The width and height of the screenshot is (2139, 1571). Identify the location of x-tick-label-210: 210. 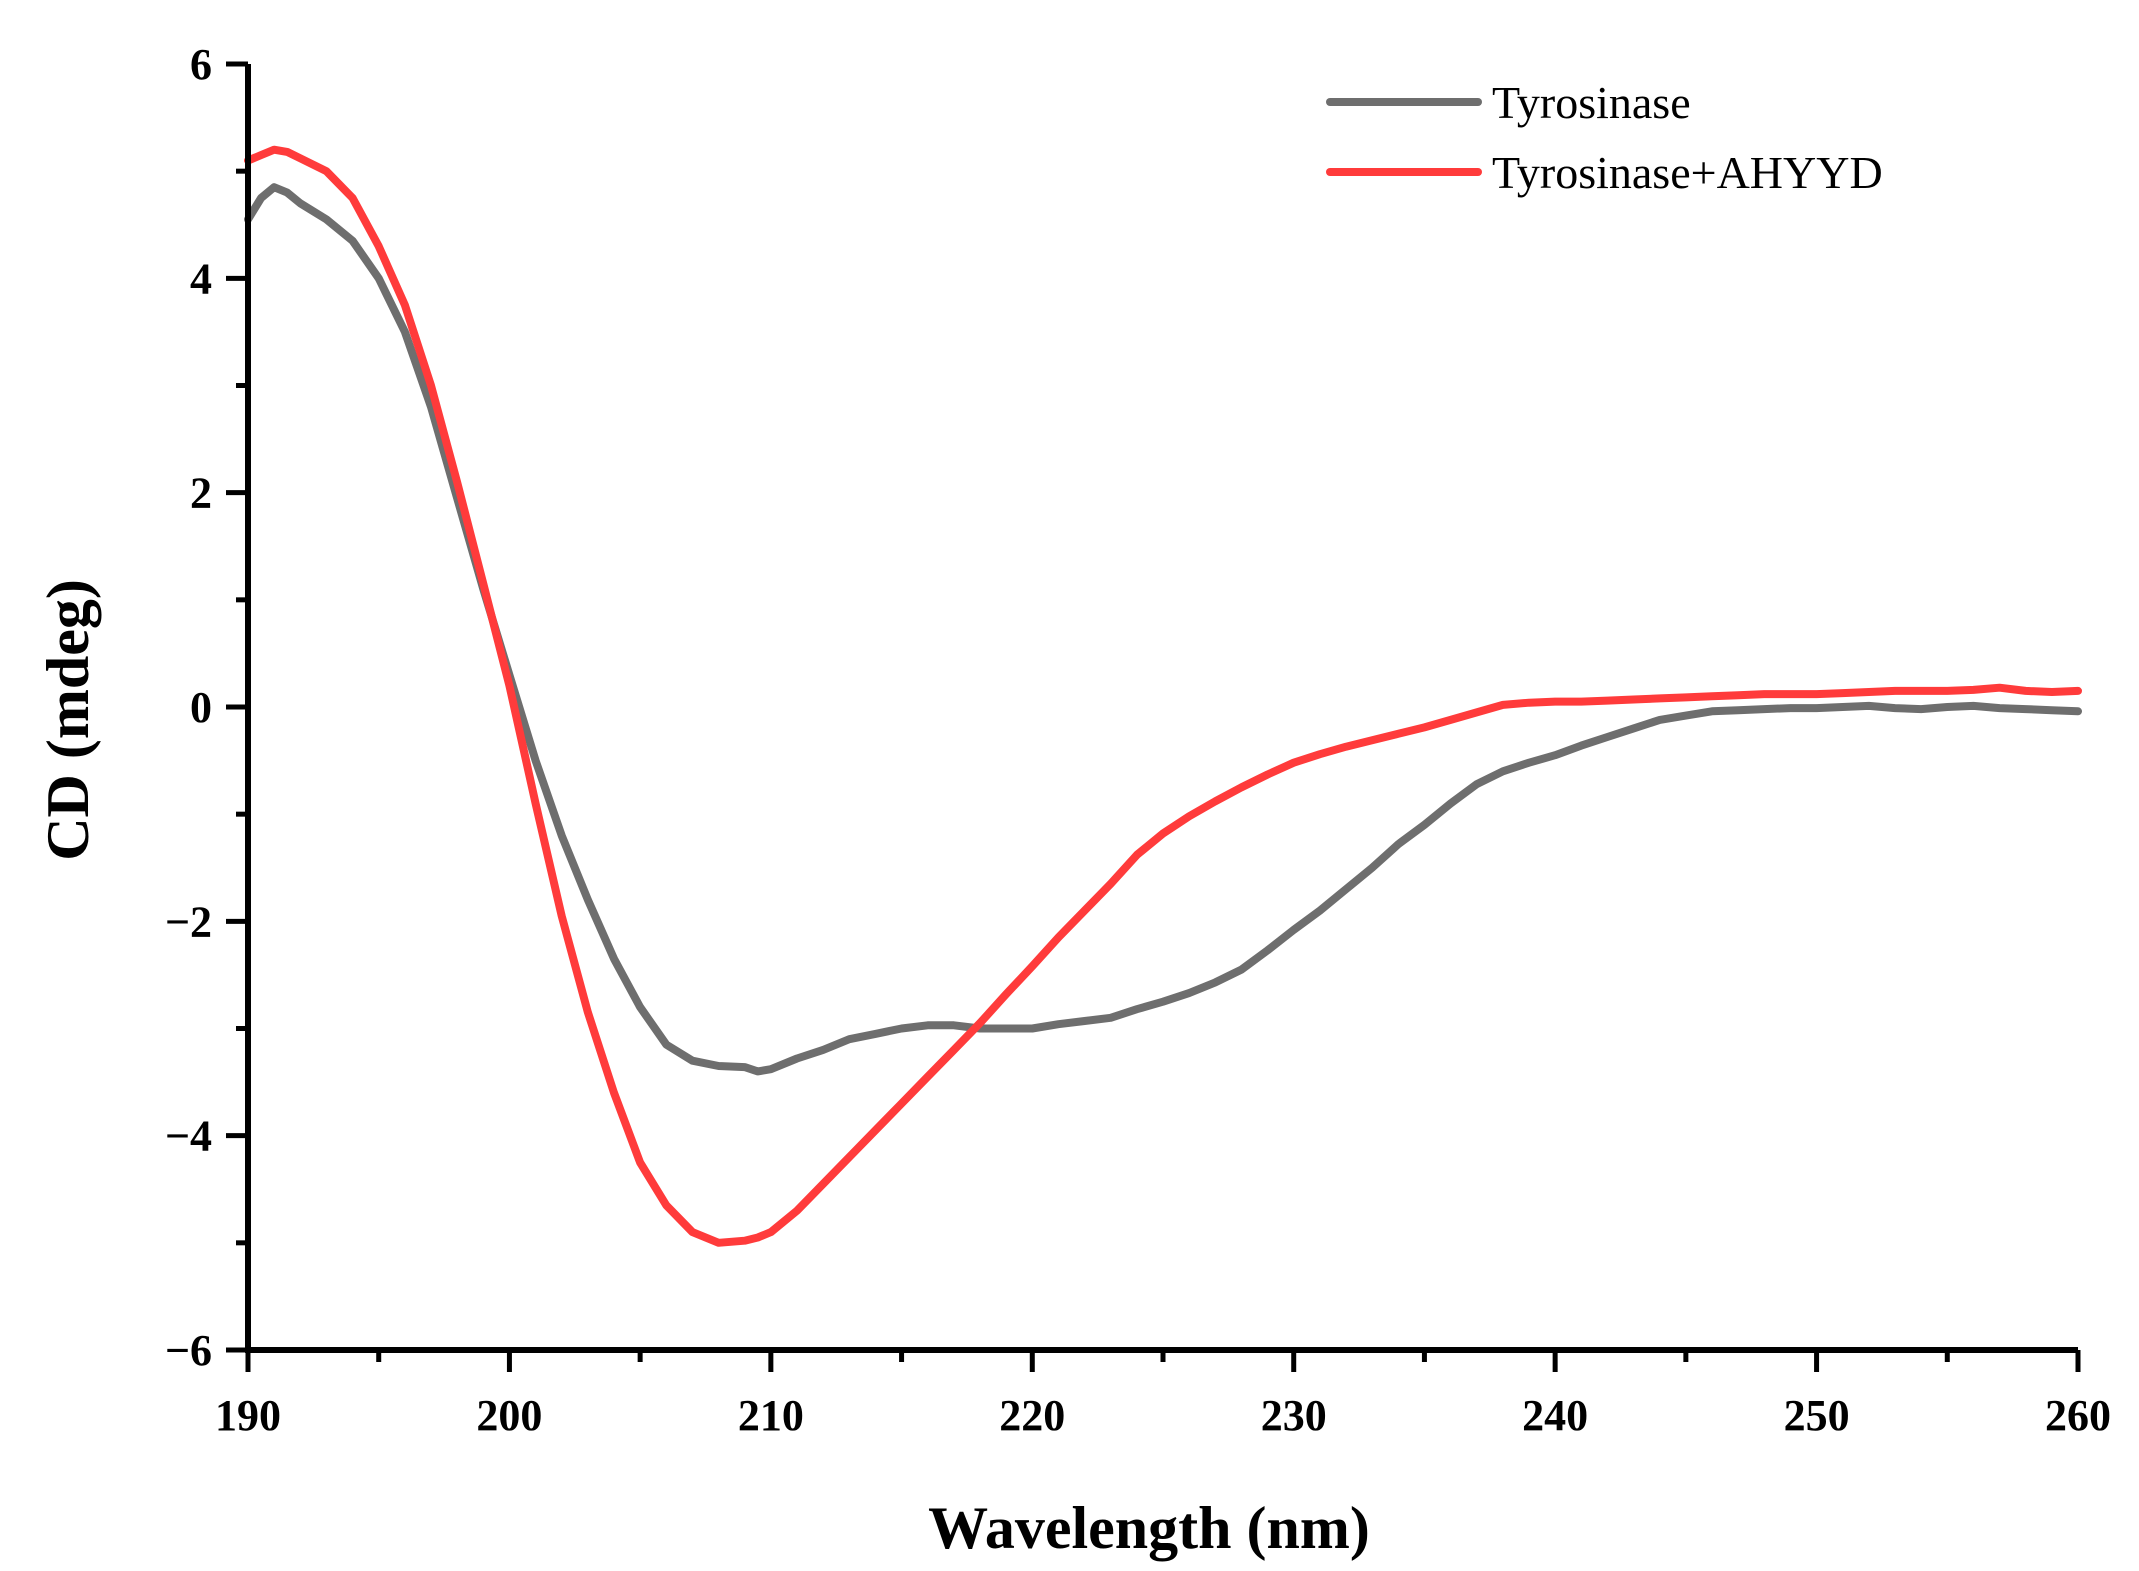
(771, 1415).